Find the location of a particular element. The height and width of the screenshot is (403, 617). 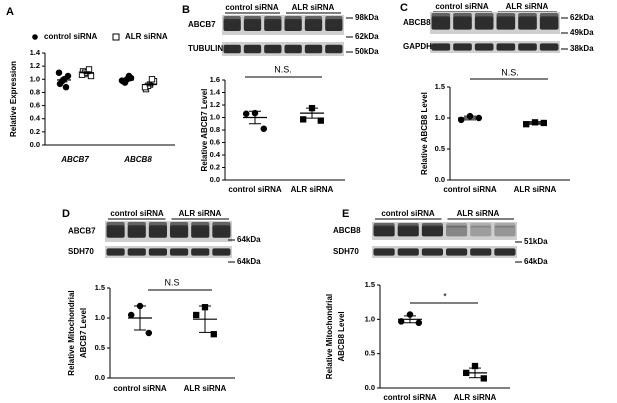

y-tick-label: 0.8 is located at coordinates (35, 91).